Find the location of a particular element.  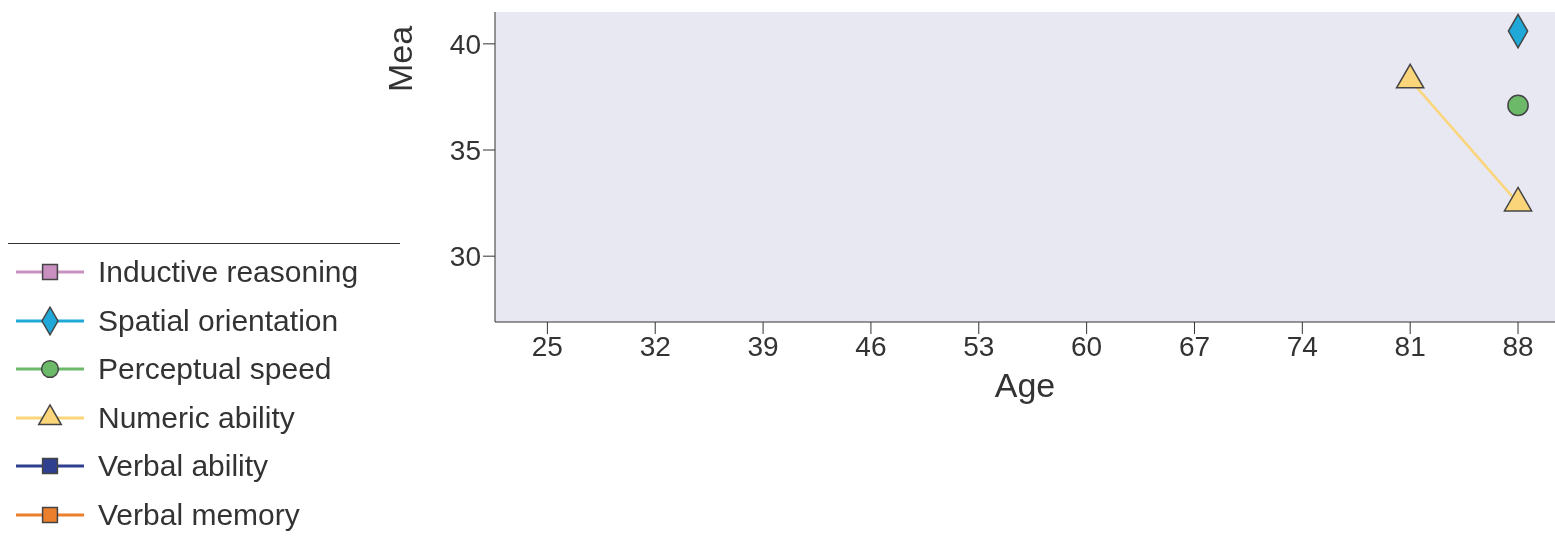

x-tick-label: 39 is located at coordinates (763, 346).